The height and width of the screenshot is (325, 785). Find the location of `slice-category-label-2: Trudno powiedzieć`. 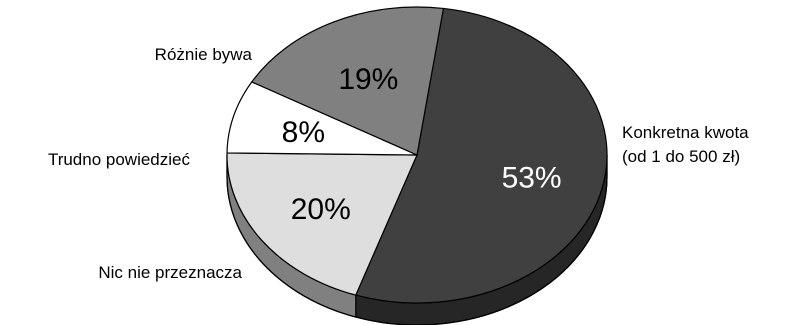

slice-category-label-2: Trudno powiedzieć is located at coordinates (119, 159).